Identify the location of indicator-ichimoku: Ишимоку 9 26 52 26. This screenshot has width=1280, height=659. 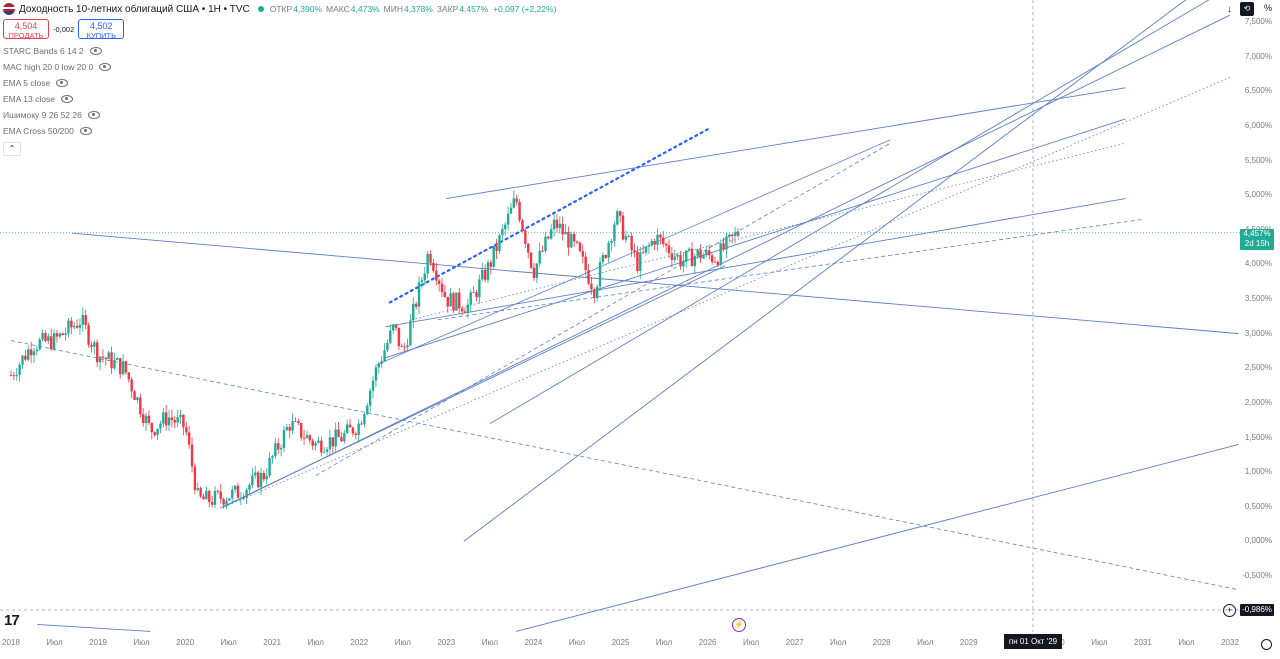
(51, 115).